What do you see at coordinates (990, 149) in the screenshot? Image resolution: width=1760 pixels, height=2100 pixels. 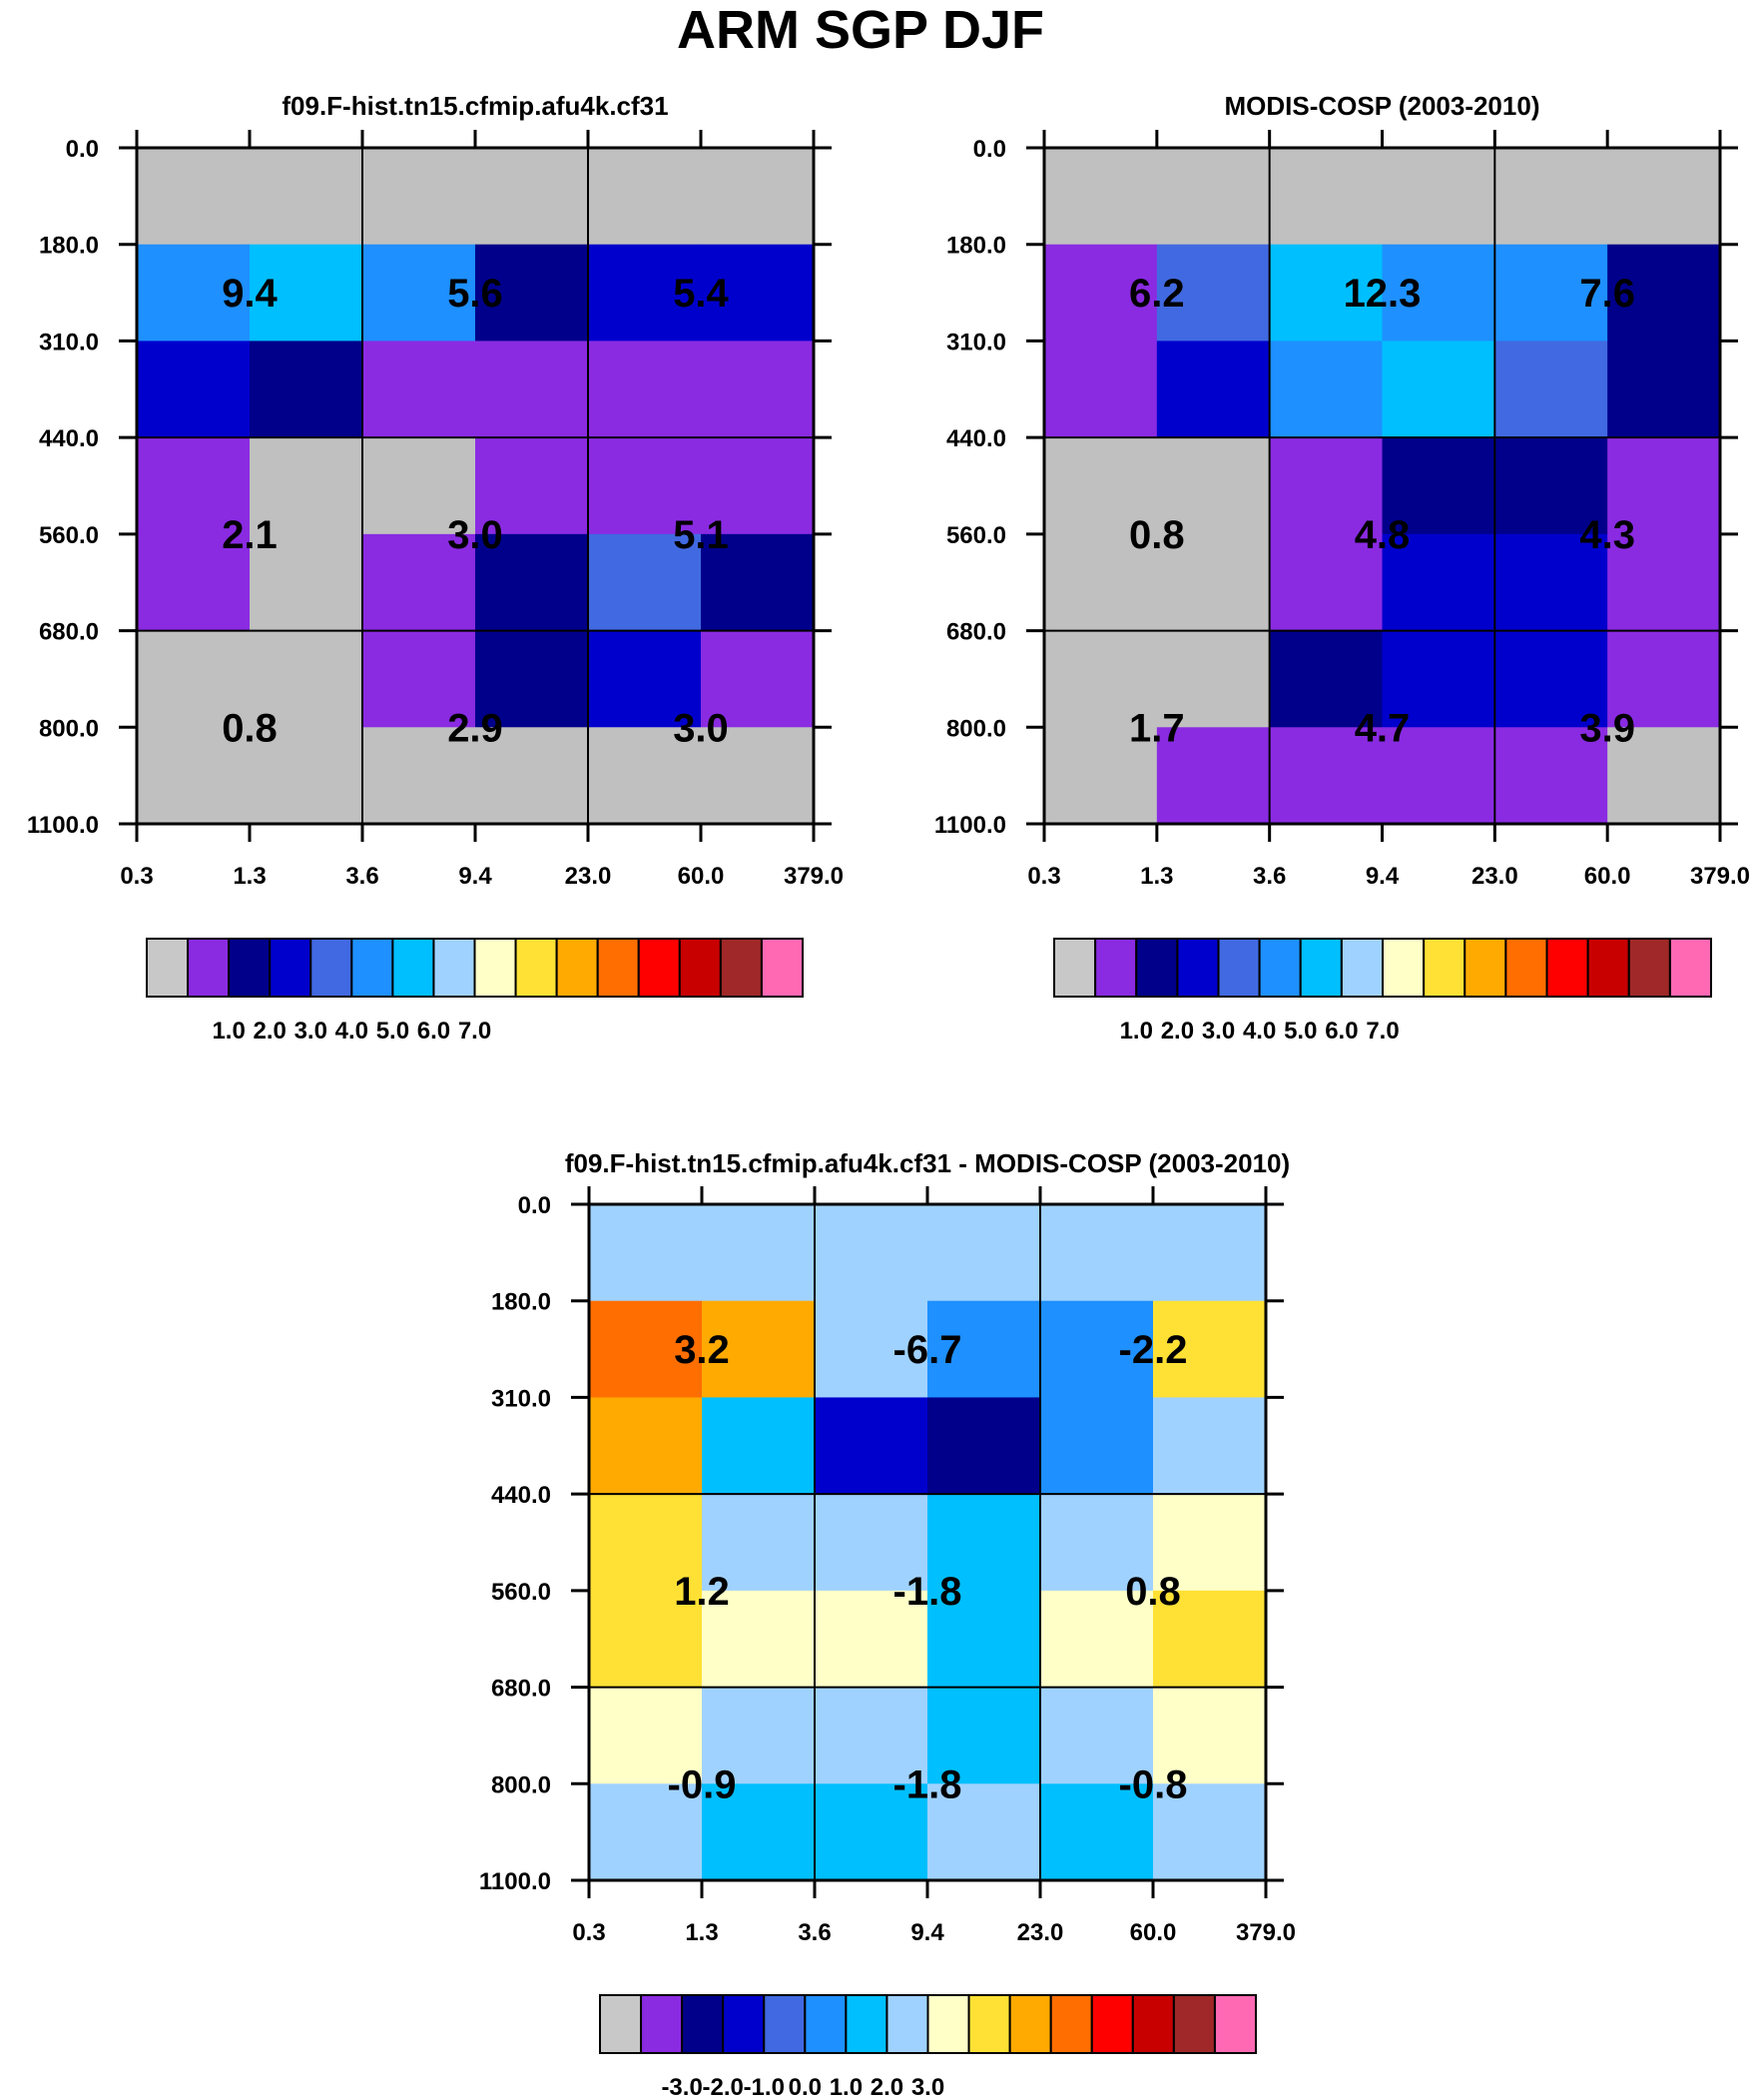 I see `y-tick-label: 0.0` at bounding box center [990, 149].